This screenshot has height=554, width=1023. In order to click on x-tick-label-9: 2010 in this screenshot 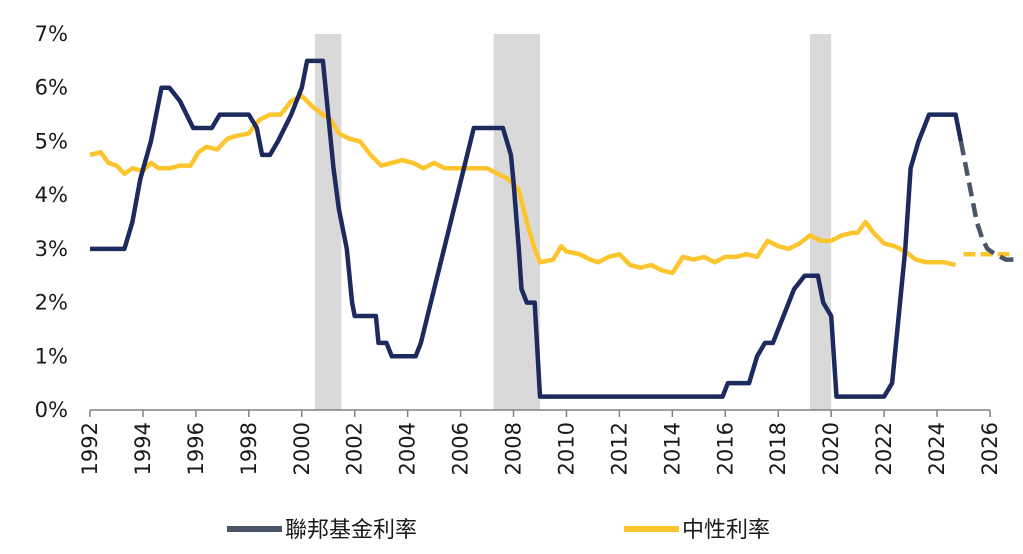, I will do `click(566, 448)`.